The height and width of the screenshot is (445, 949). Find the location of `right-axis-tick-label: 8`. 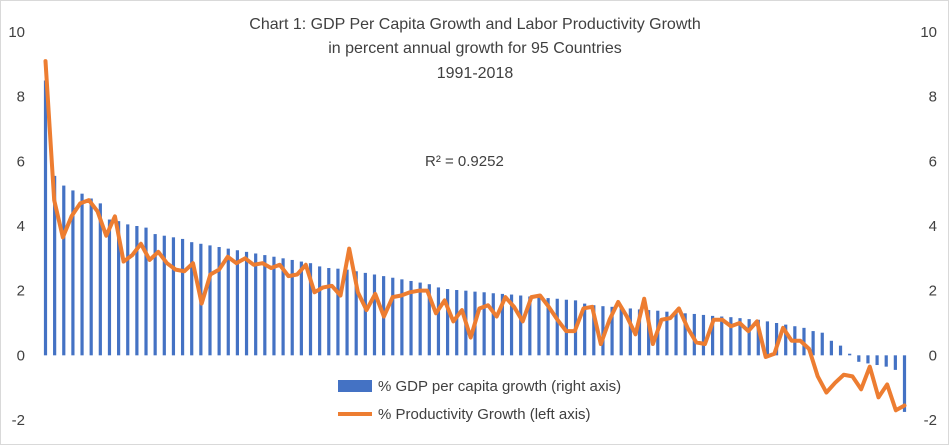

right-axis-tick-label: 8 is located at coordinates (933, 97).